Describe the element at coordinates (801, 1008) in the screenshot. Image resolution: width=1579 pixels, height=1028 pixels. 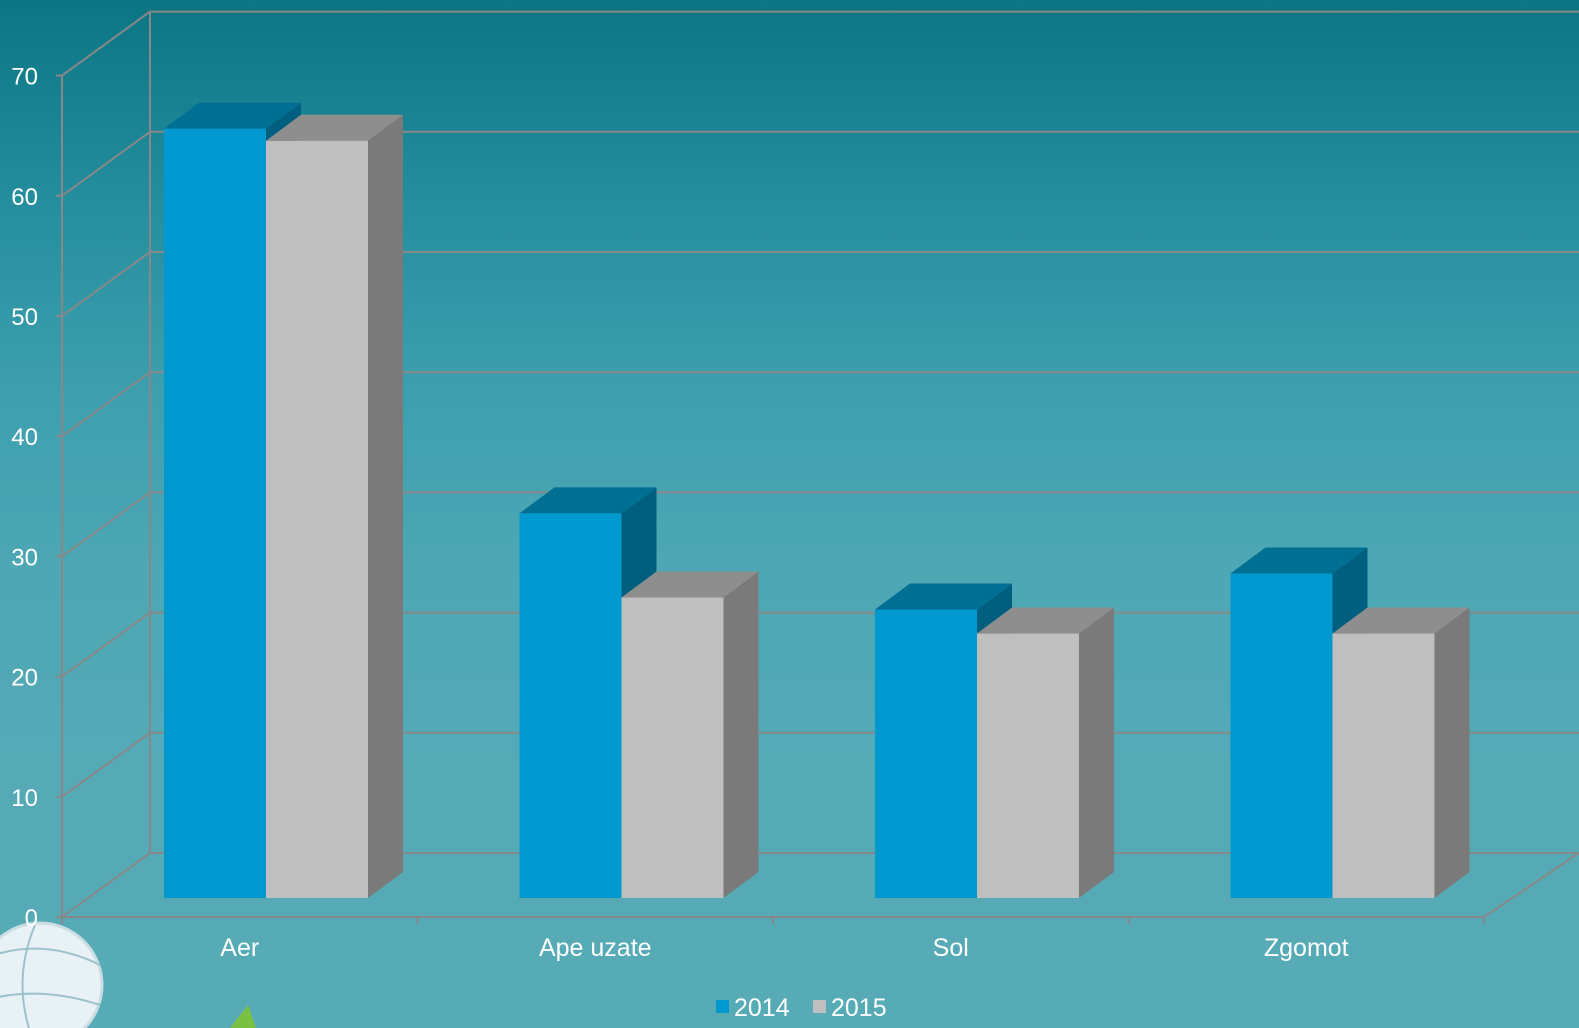
I see `legend: 2014 2015` at that location.